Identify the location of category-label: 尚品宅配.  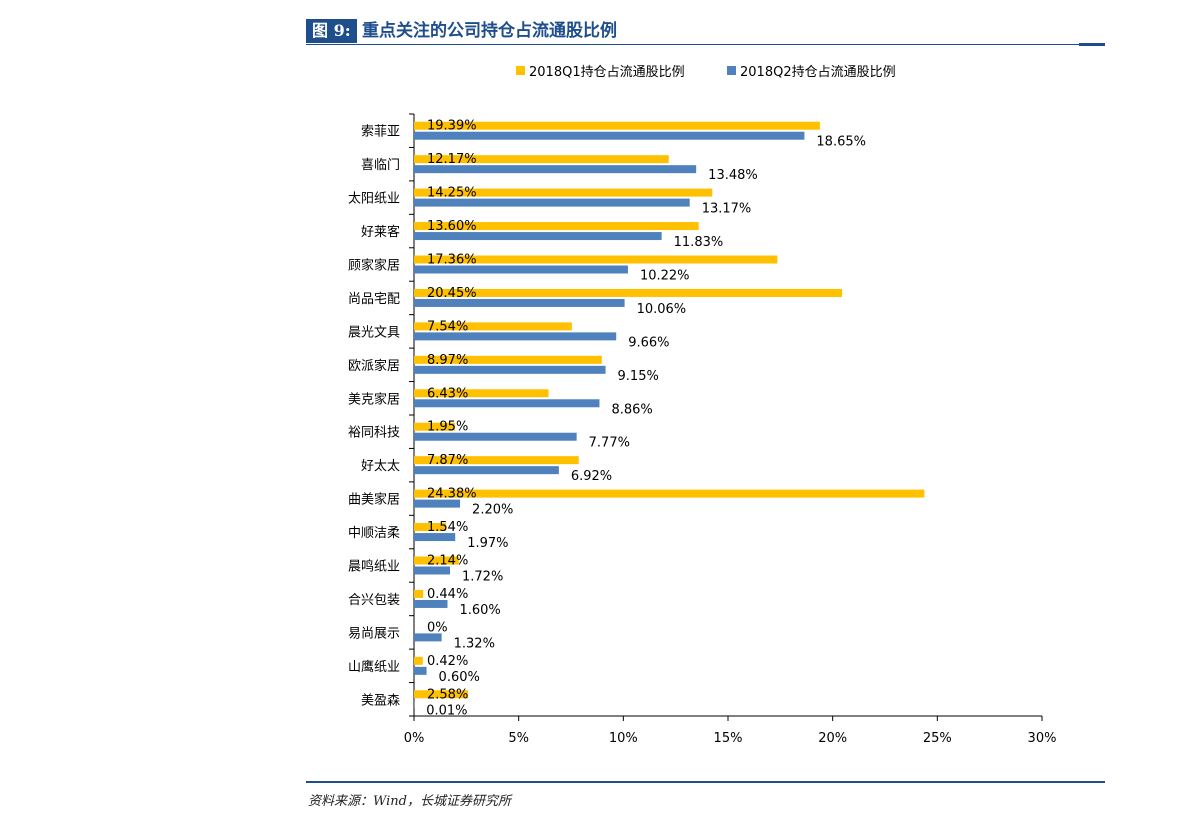
(374, 299).